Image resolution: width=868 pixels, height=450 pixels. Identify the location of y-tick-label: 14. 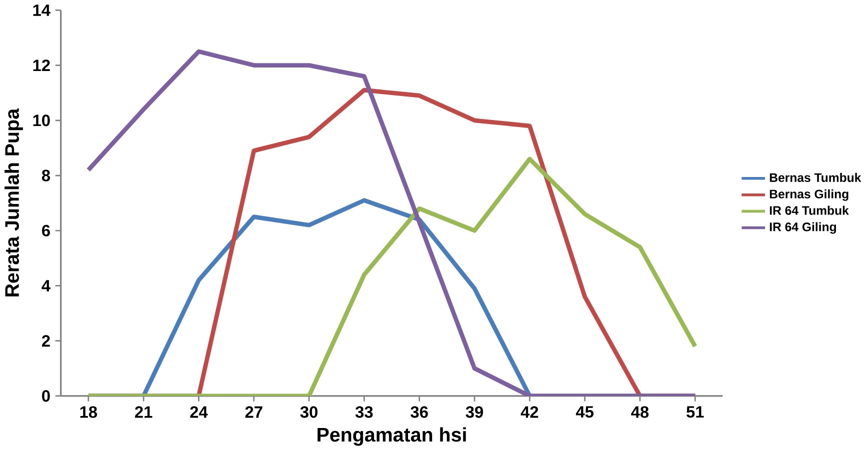
(41, 10).